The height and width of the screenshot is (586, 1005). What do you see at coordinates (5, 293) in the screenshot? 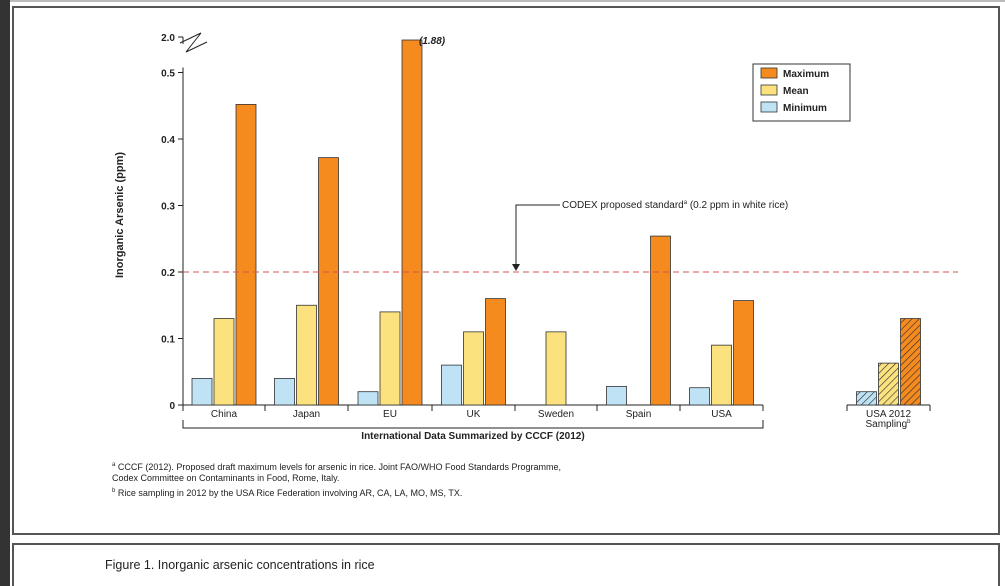
I see `frame-border` at bounding box center [5, 293].